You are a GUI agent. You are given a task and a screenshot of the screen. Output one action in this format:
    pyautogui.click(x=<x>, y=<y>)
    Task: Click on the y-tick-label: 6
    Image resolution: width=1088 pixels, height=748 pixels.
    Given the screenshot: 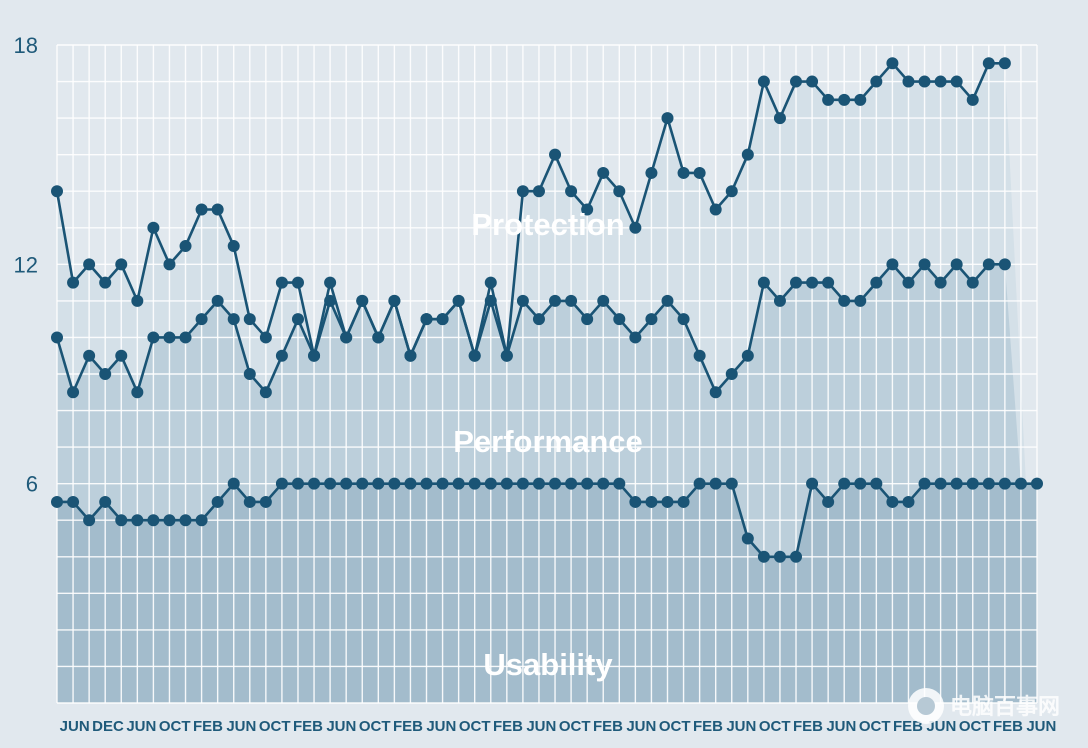 What is the action you would take?
    pyautogui.click(x=32, y=484)
    